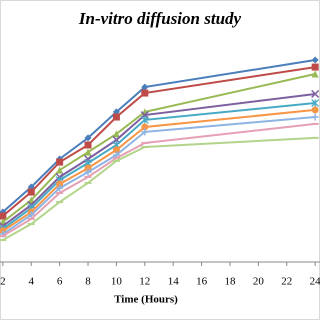  Describe the element at coordinates (174, 282) in the screenshot. I see `x-tick-label: 14` at that location.